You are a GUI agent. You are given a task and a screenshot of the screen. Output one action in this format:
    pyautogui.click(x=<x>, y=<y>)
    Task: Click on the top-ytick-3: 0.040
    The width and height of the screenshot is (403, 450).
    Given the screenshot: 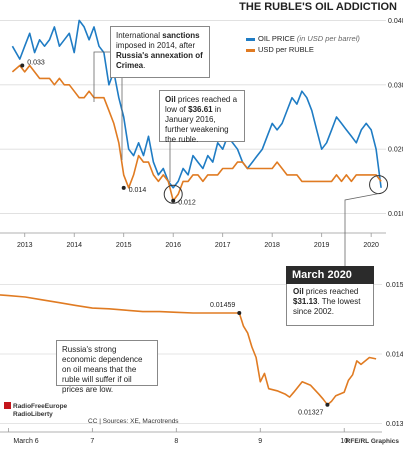 What is the action you would take?
    pyautogui.click(x=395, y=21)
    